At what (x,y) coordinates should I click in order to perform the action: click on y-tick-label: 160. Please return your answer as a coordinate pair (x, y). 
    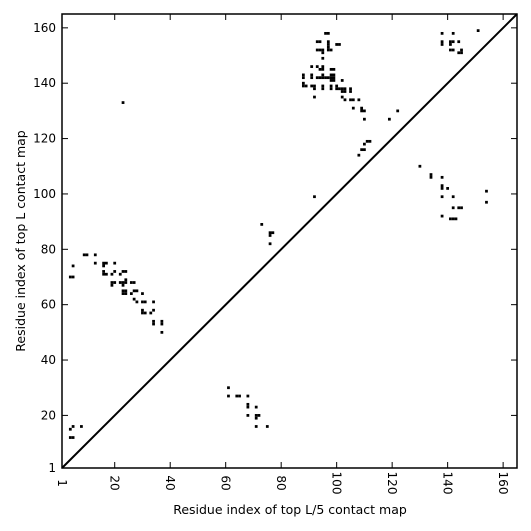
    Looking at the image, I should click on (44, 28).